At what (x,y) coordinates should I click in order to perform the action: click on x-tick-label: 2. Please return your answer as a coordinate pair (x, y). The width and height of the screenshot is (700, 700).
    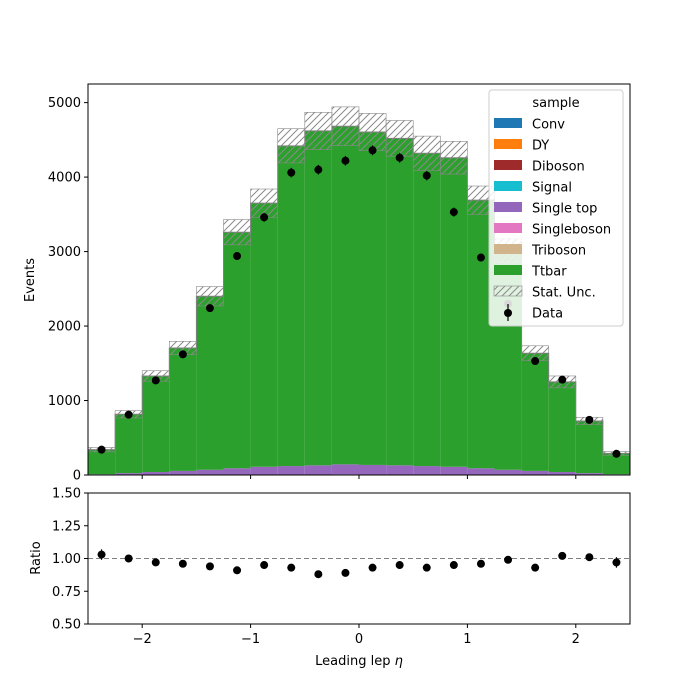
    Looking at the image, I should click on (576, 639).